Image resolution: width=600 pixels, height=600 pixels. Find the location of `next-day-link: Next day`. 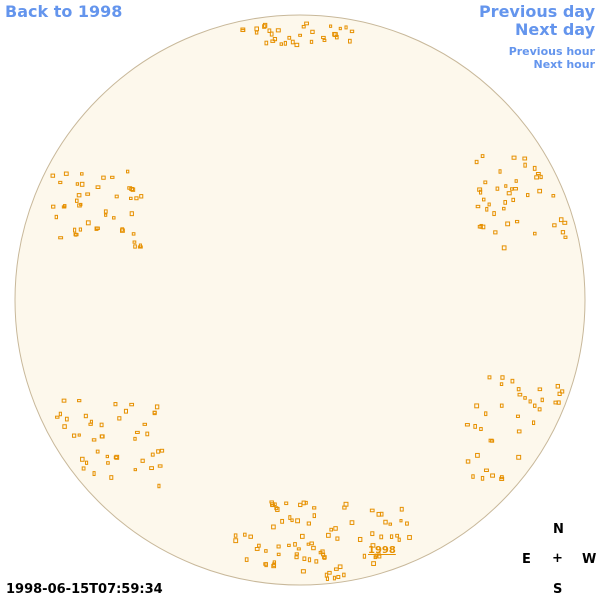

next-day-link: Next day is located at coordinates (555, 29).